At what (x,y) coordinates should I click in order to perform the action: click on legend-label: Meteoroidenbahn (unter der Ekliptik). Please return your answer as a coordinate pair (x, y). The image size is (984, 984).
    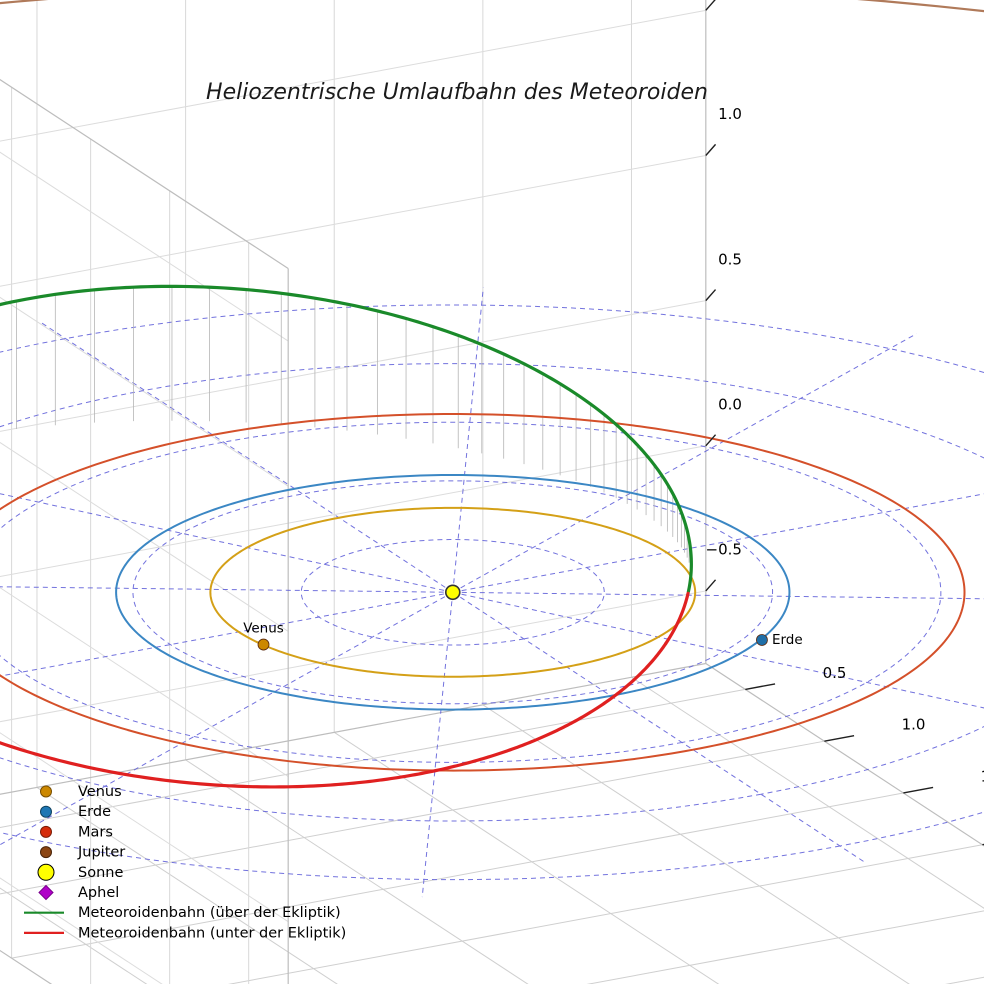
    Looking at the image, I should click on (212, 933).